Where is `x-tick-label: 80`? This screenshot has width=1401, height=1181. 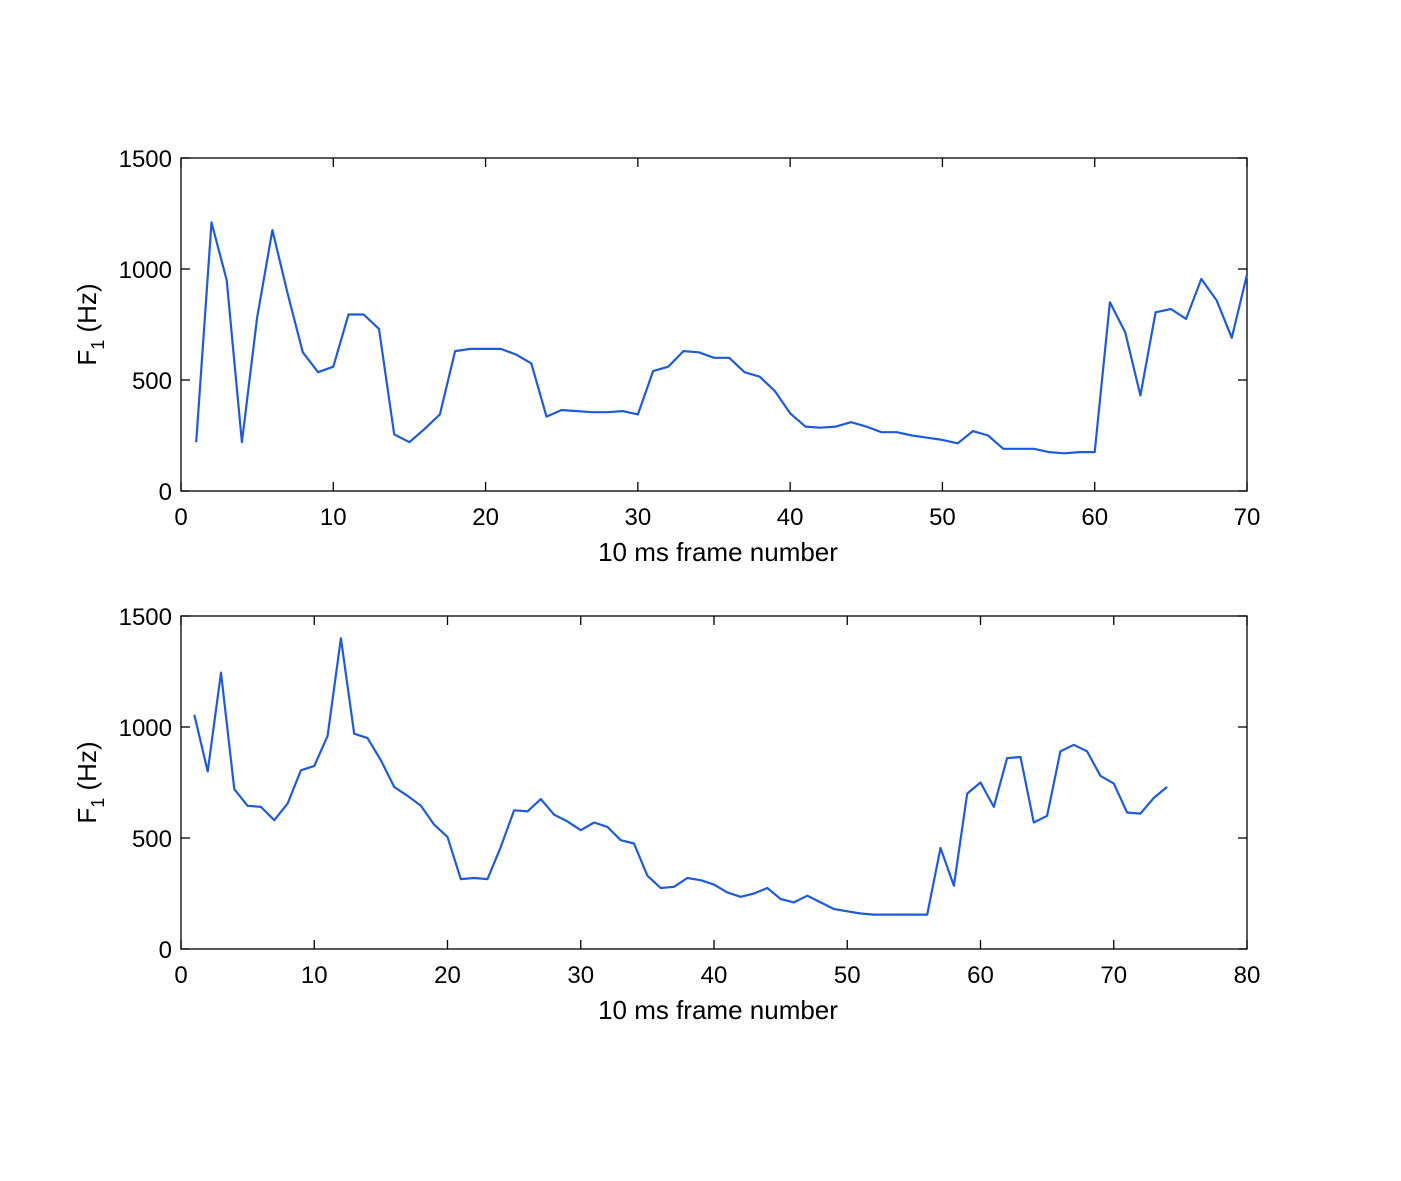
x-tick-label: 80 is located at coordinates (1247, 975).